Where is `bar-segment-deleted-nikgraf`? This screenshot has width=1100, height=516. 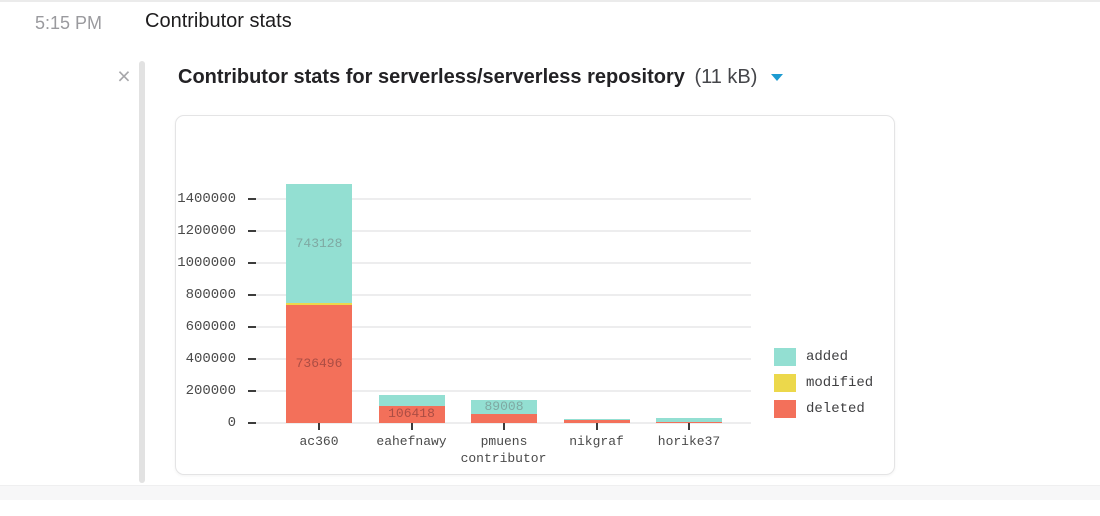
bar-segment-deleted-nikgraf is located at coordinates (596, 421).